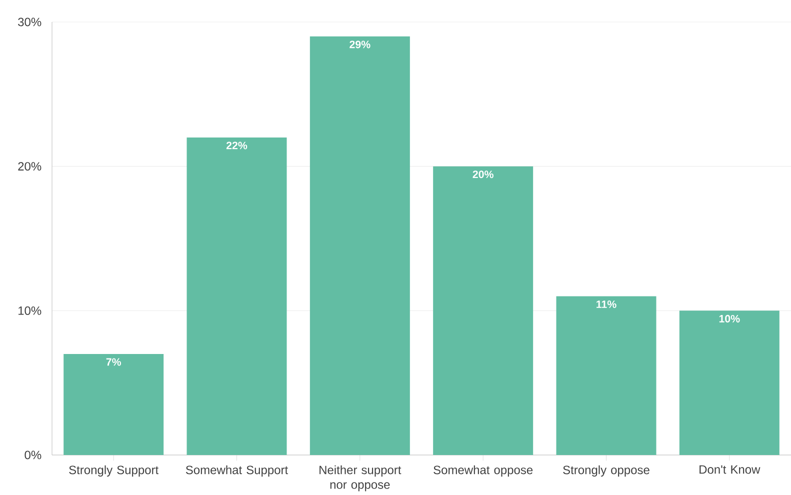 The height and width of the screenshot is (495, 791). What do you see at coordinates (237, 471) in the screenshot?
I see `x-tick-label: Somewhat Support` at bounding box center [237, 471].